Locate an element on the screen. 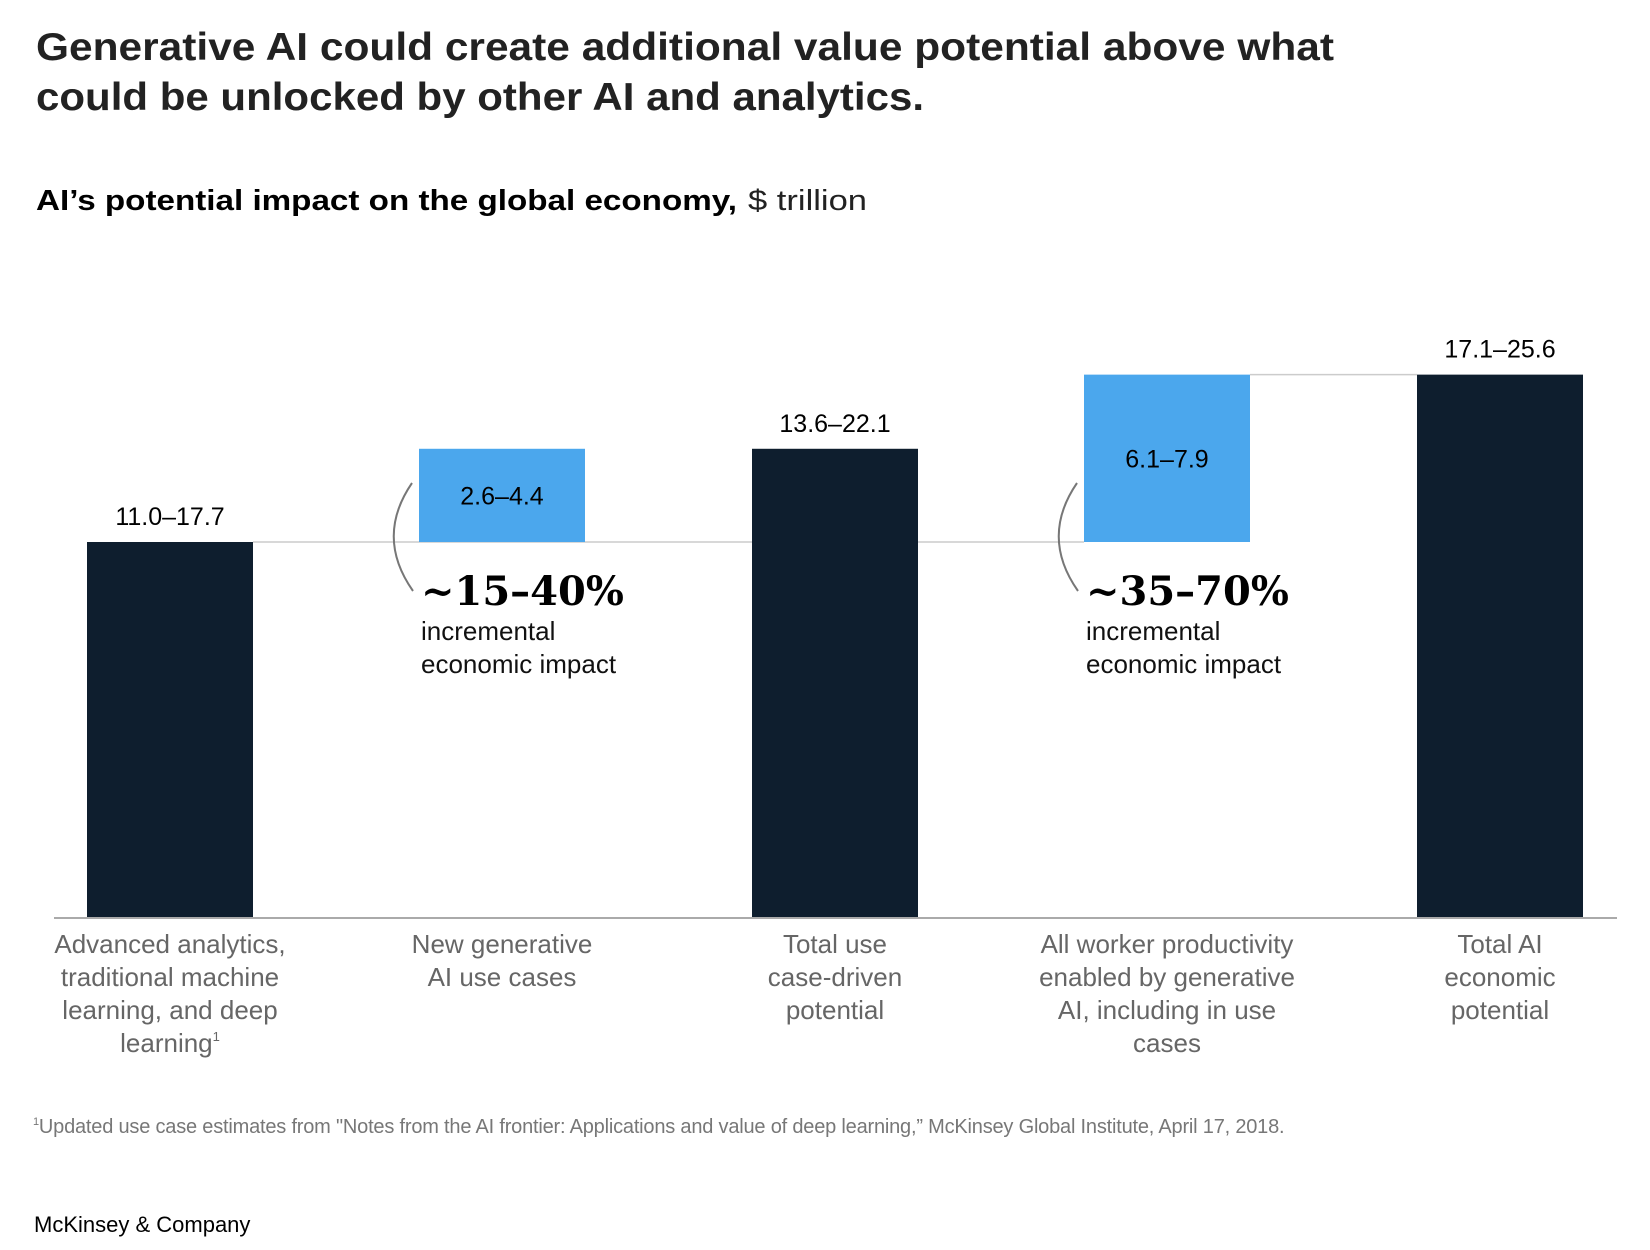  category-label: New generative is located at coordinates (502, 944).